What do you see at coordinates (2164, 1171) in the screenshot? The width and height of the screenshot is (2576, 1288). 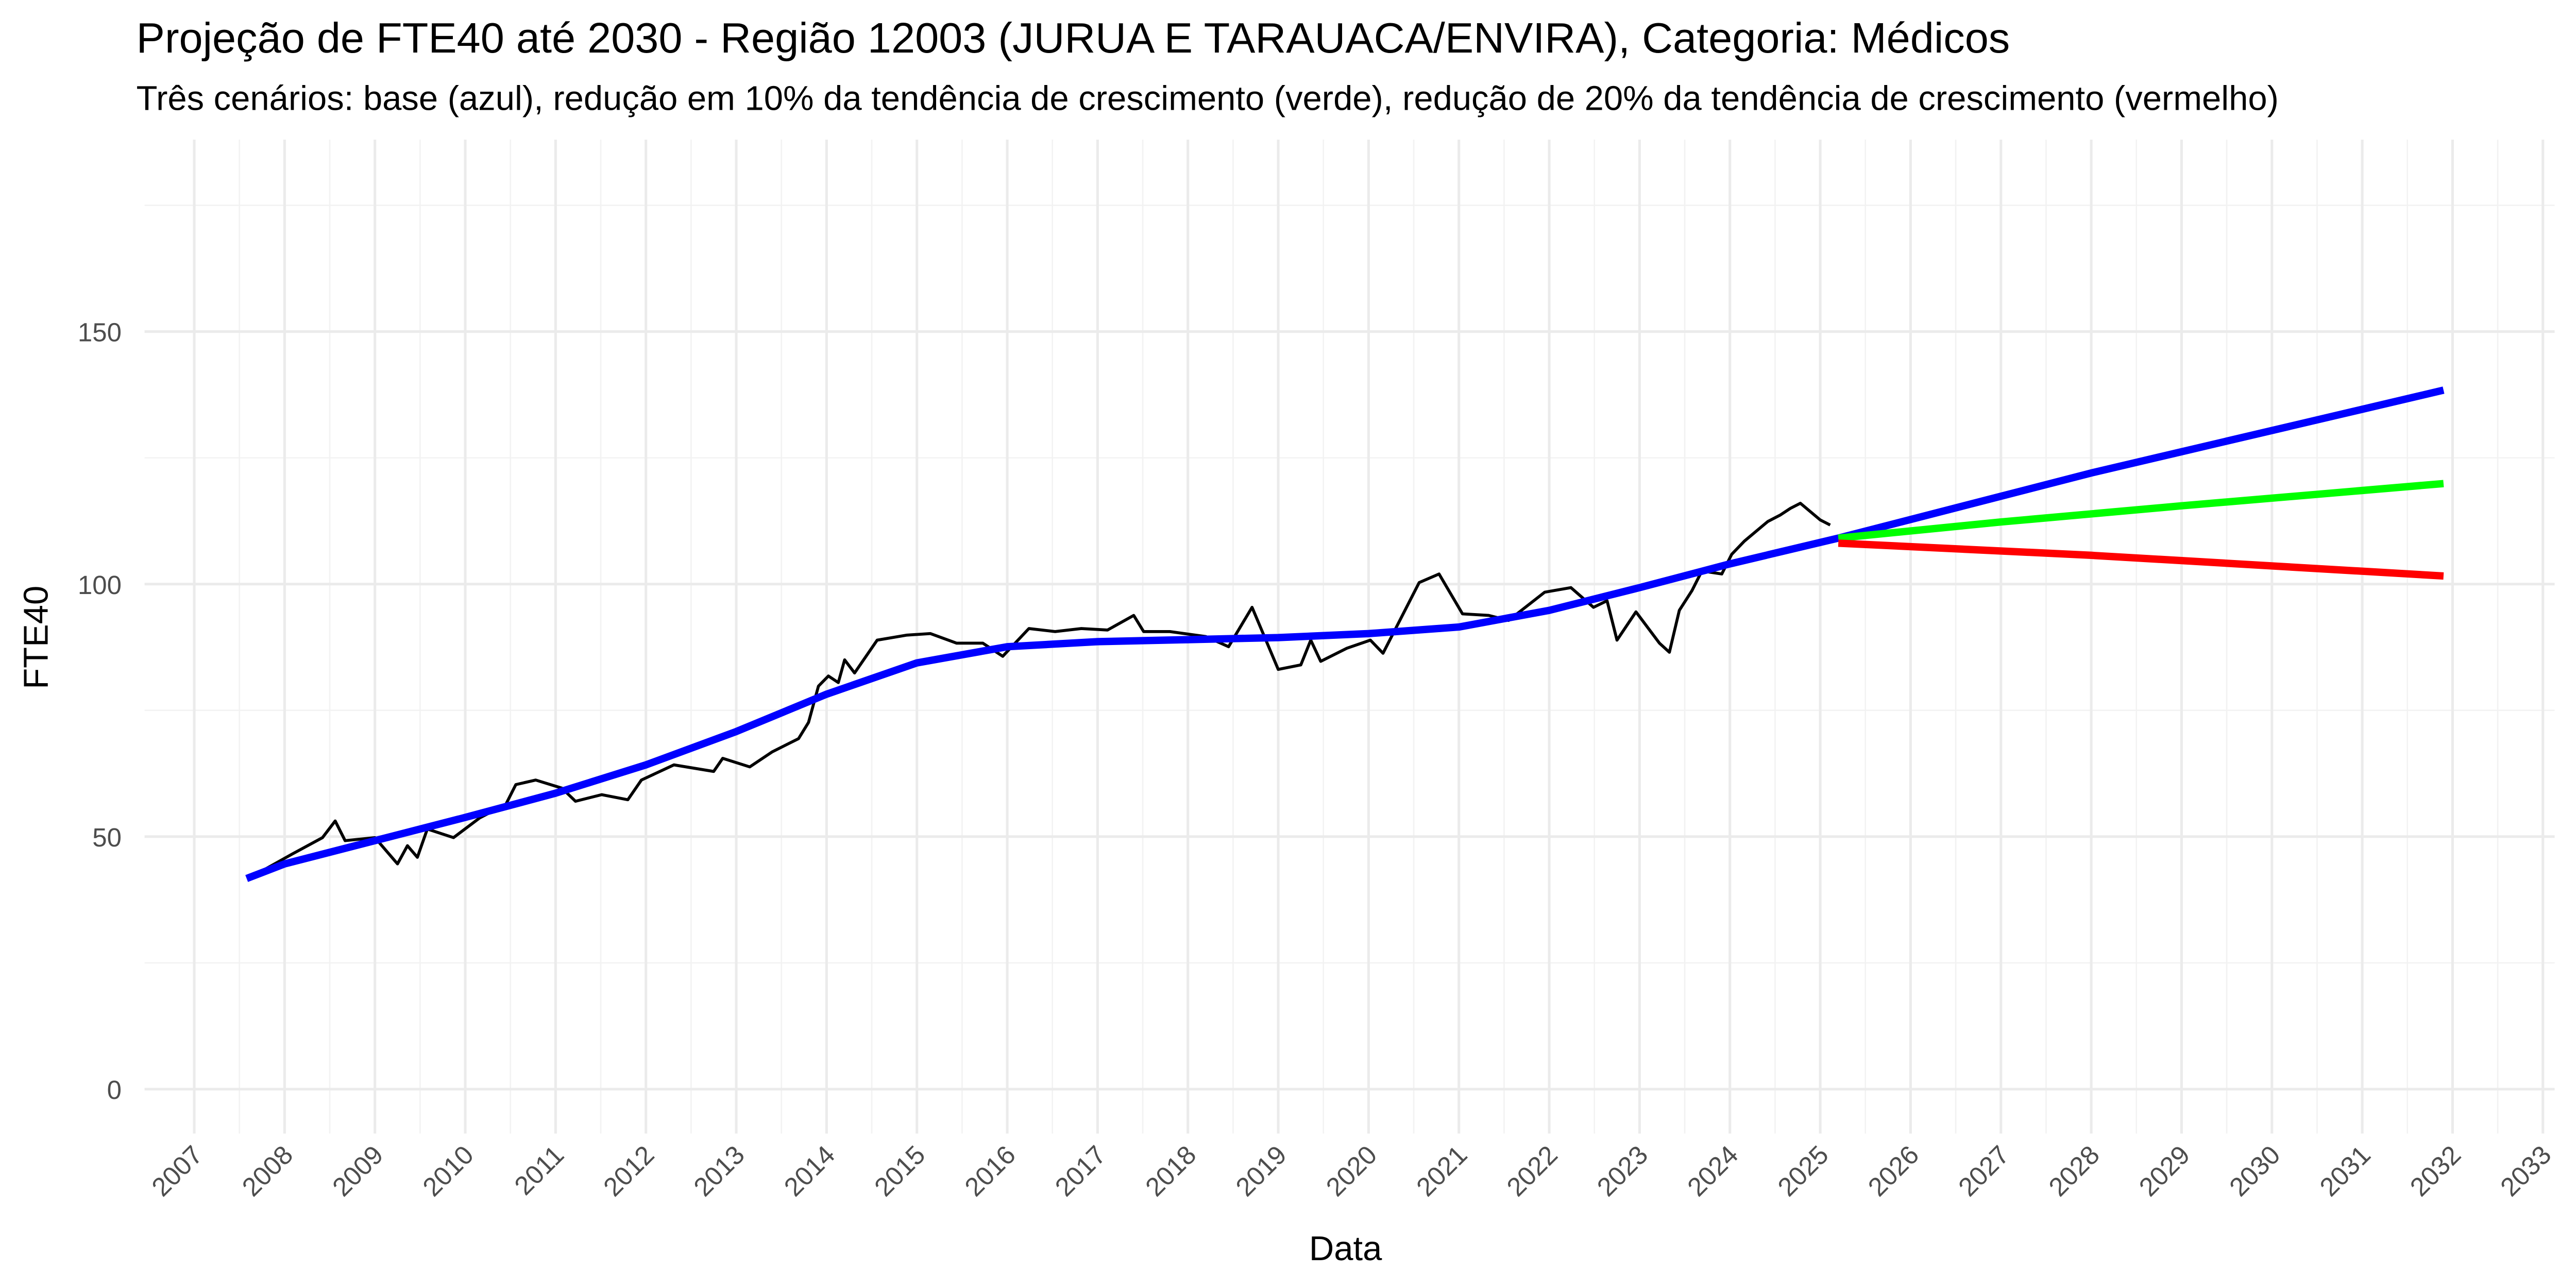 I see `x-tick-label: 2029` at bounding box center [2164, 1171].